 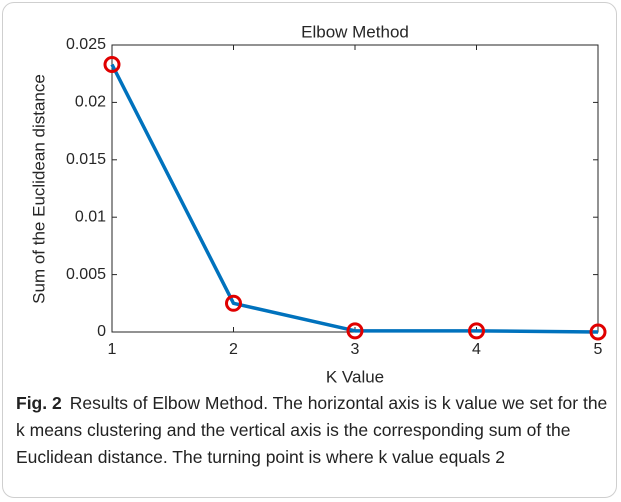 What do you see at coordinates (86, 274) in the screenshot?
I see `y-tick-label: 0.005` at bounding box center [86, 274].